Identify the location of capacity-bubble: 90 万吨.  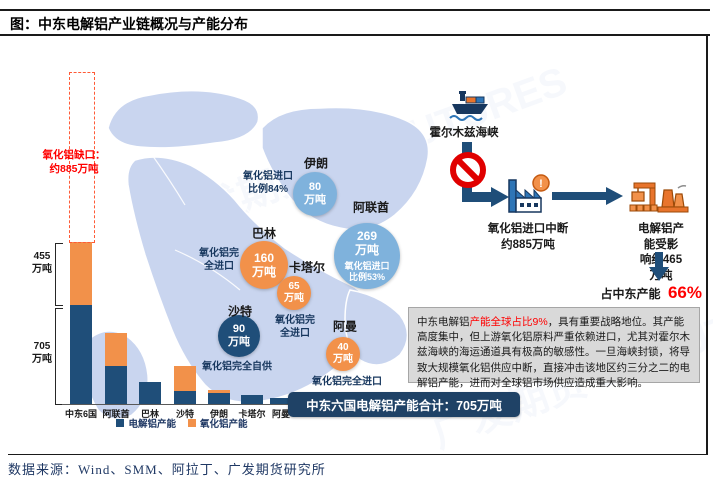
(239, 336).